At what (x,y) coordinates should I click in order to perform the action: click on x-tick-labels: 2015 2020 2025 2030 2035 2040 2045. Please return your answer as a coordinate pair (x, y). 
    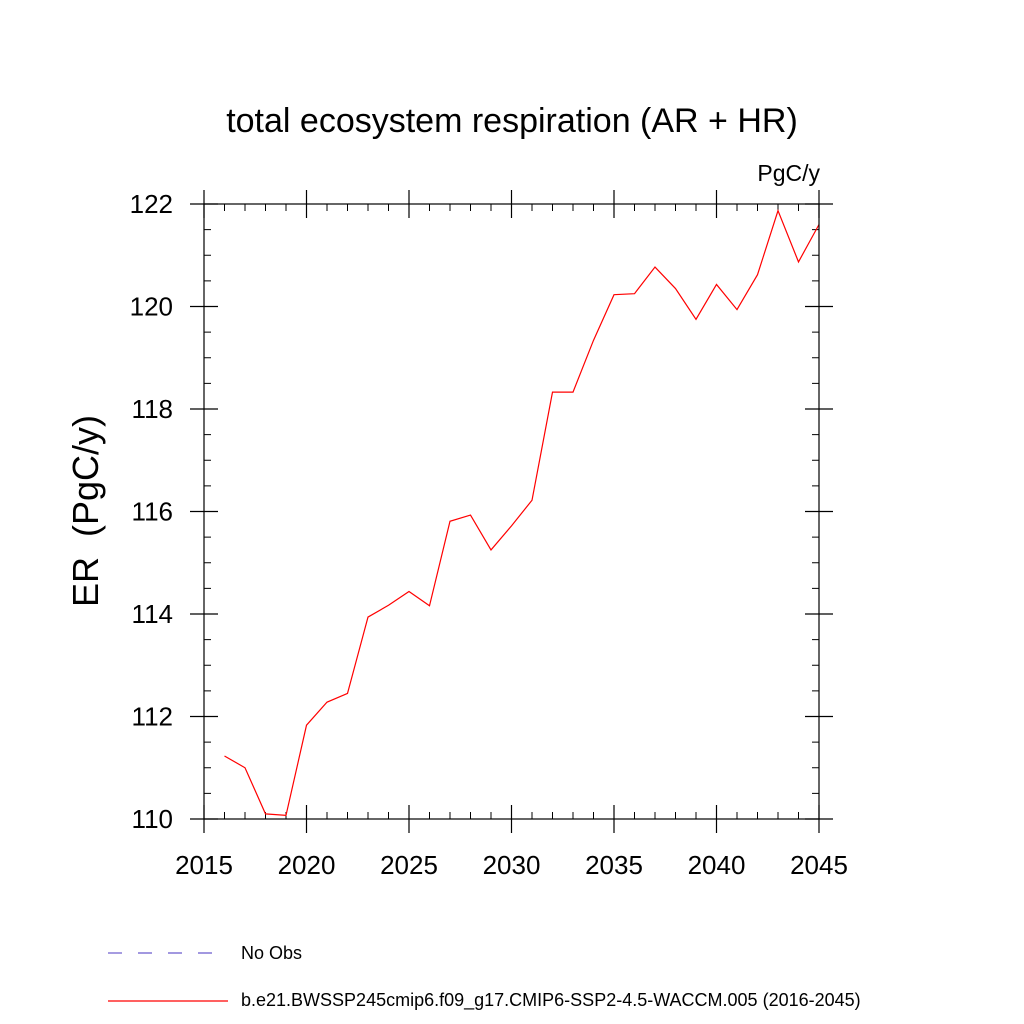
    Looking at the image, I should click on (511, 865).